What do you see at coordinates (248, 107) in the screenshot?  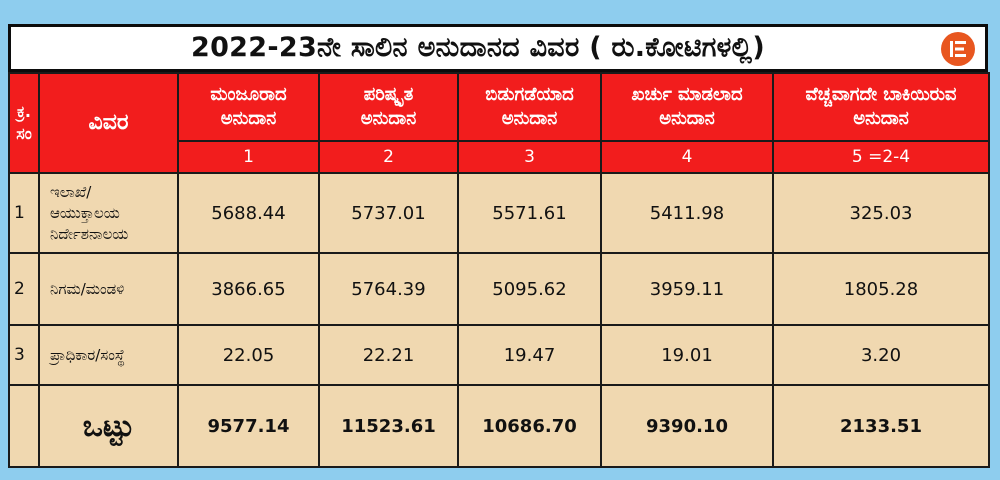 I see `header-sanctioned: ಮಂಜೂರಾದ ಅನುದಾನ` at bounding box center [248, 107].